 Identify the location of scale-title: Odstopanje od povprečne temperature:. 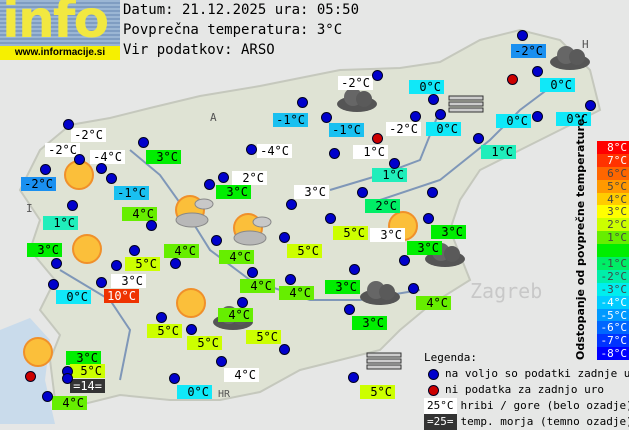
(580, 250).